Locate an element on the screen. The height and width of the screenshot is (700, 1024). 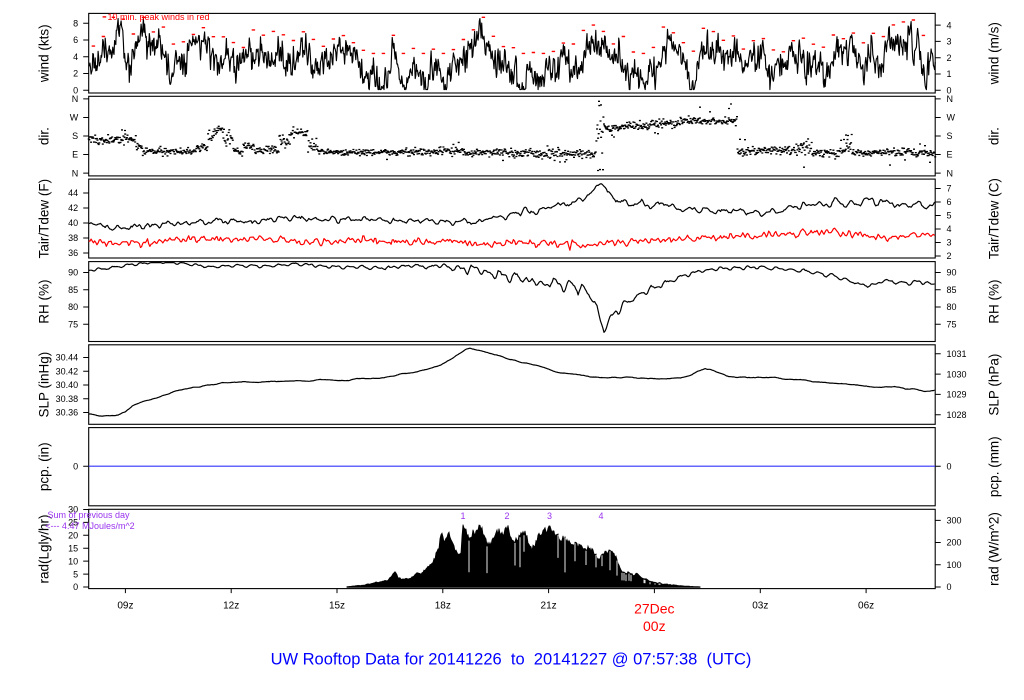
svg-text: 300 is located at coordinates (954, 521).